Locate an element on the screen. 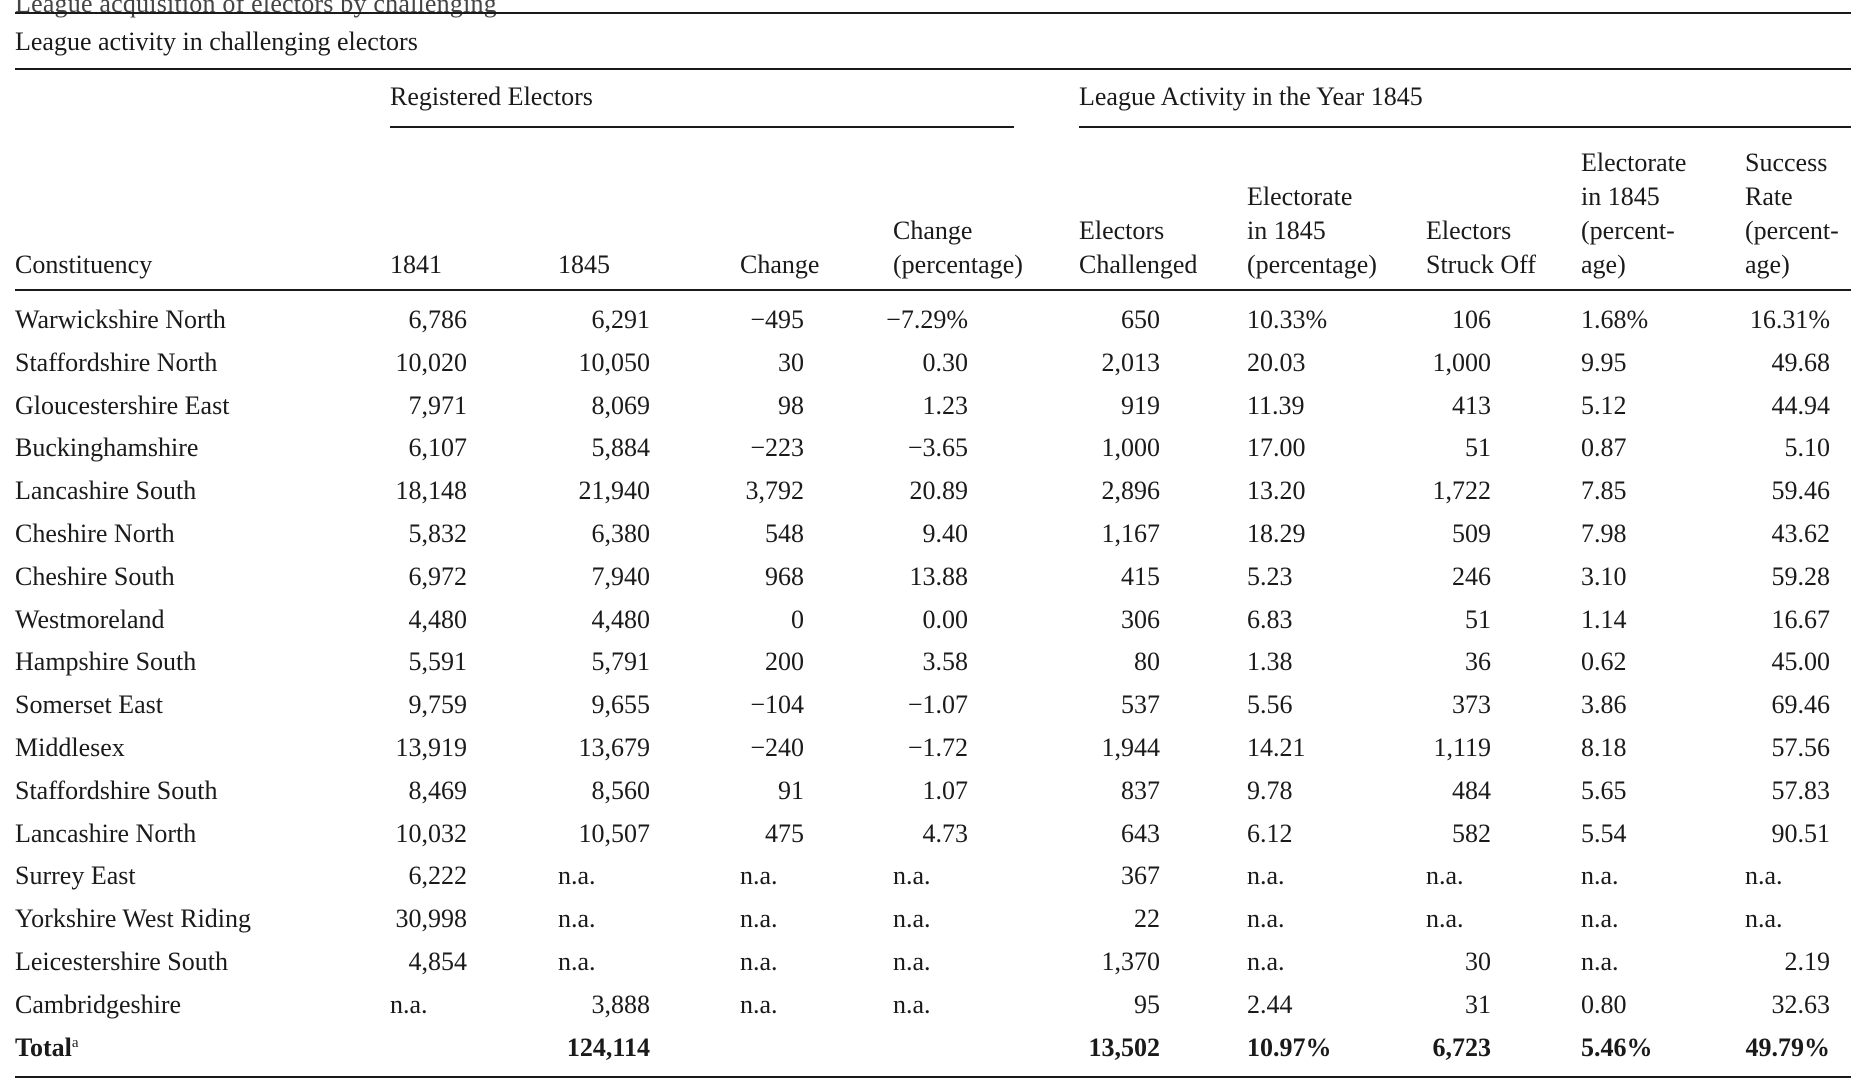  cell-change: −104 is located at coordinates (777, 705).